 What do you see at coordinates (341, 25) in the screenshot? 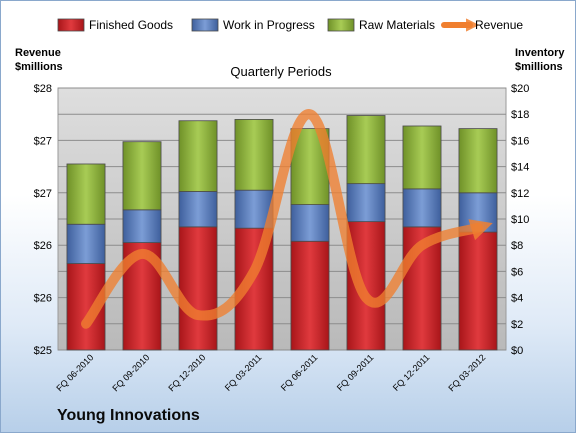
I see `legend-swatch-raw-materials` at bounding box center [341, 25].